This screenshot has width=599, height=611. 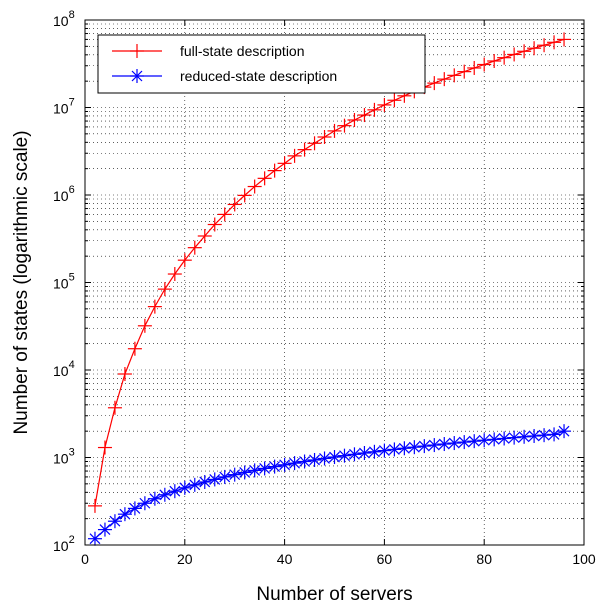 I want to click on legend-box, so click(x=261, y=64).